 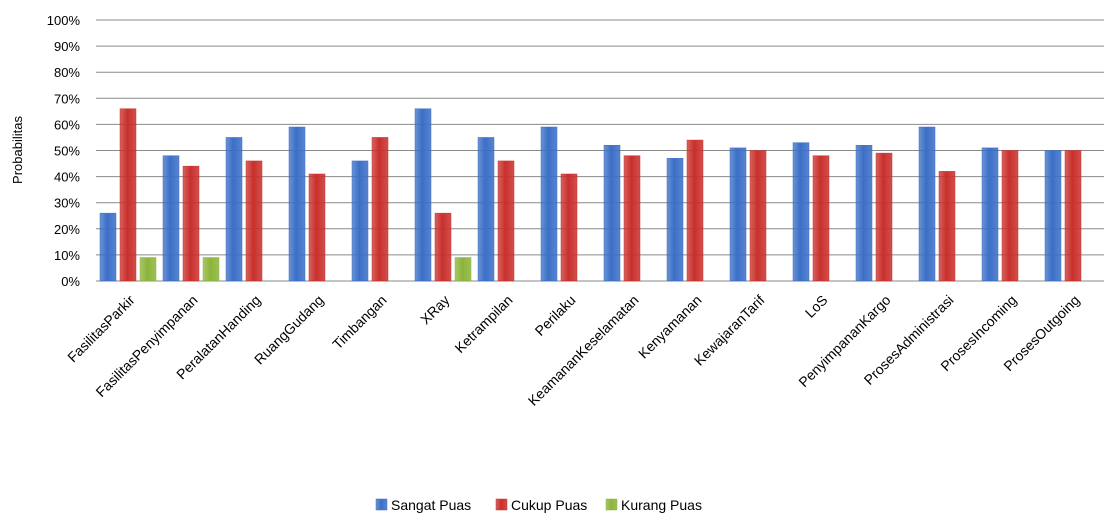 I want to click on legend: Sangat Puas Cukup Puas Kurang Puas, so click(x=538, y=505).